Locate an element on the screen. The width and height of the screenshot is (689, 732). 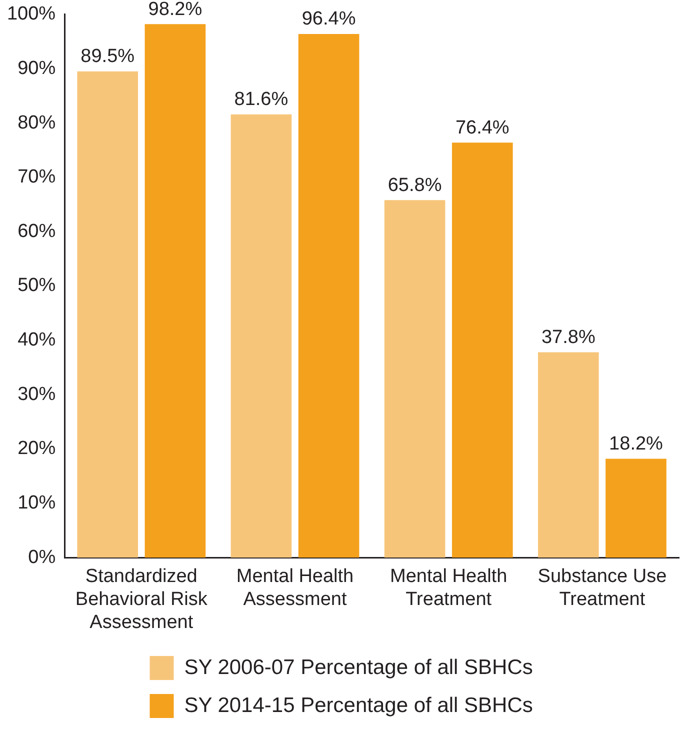
y-tick-label: 30% is located at coordinates (37, 394).